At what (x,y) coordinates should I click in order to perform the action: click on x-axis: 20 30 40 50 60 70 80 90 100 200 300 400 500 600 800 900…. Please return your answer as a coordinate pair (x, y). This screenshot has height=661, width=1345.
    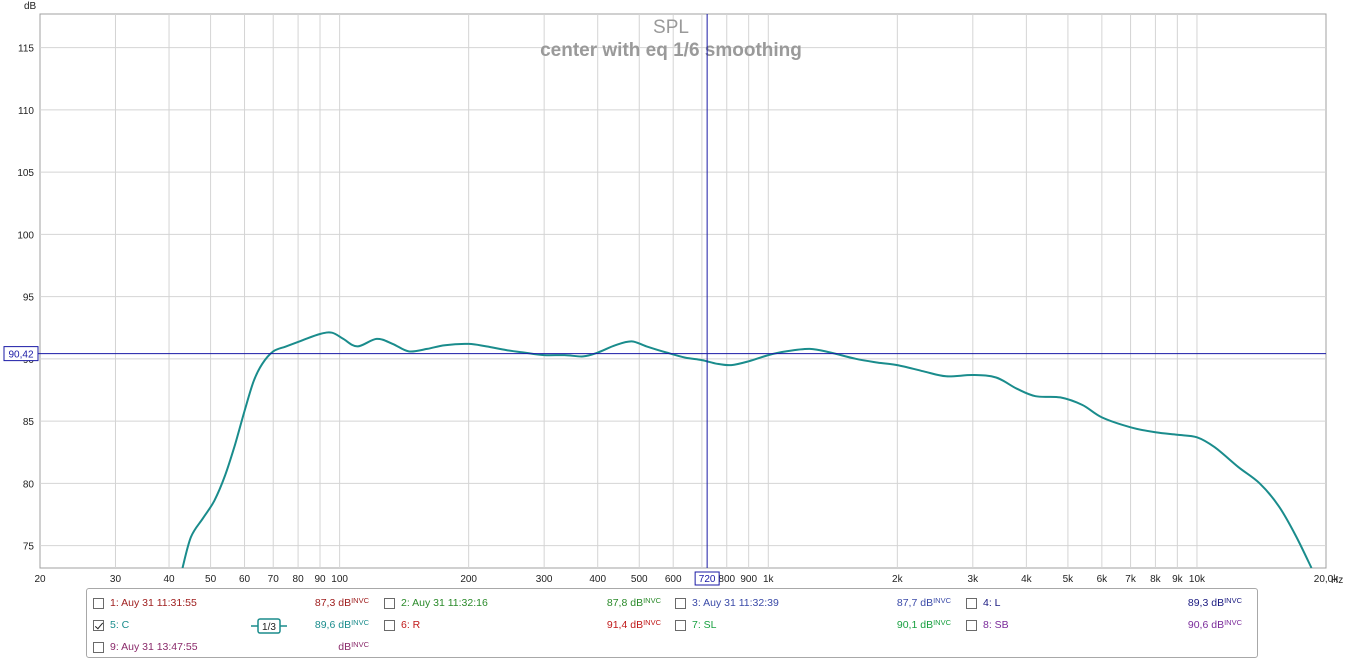
    Looking at the image, I should click on (686, 579).